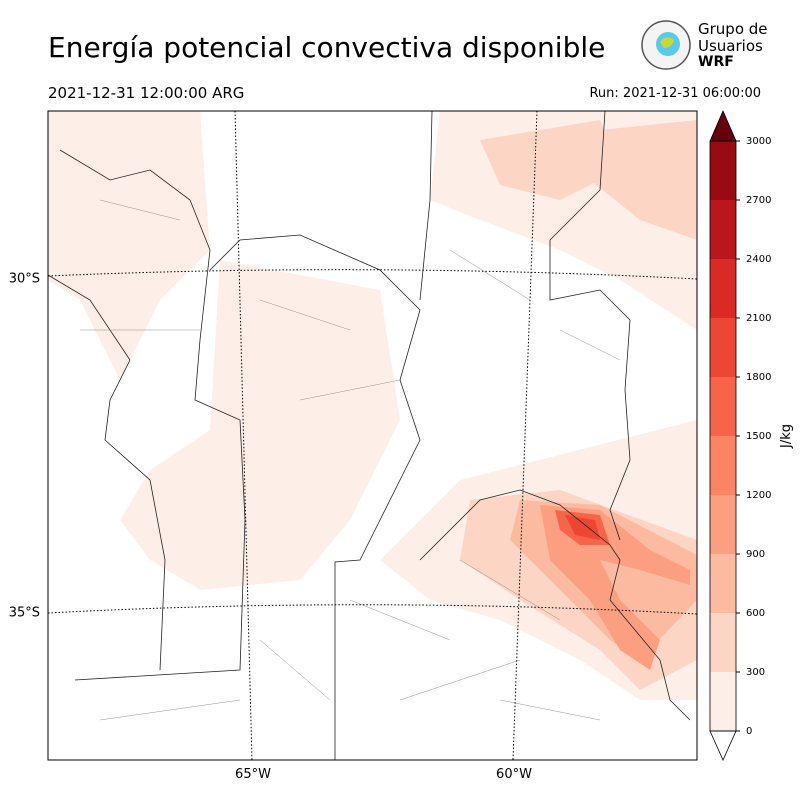 The width and height of the screenshot is (800, 804). I want to click on colorbar-tick-label: 2100, so click(758, 318).